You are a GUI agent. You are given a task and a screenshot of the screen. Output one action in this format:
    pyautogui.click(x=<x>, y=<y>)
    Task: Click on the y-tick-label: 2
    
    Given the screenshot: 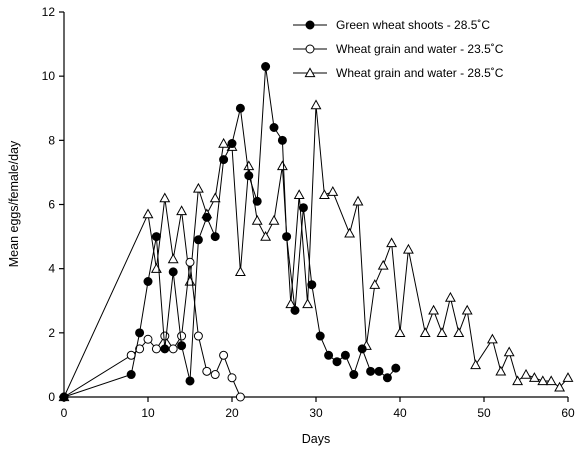 What is the action you would take?
    pyautogui.click(x=51, y=333)
    